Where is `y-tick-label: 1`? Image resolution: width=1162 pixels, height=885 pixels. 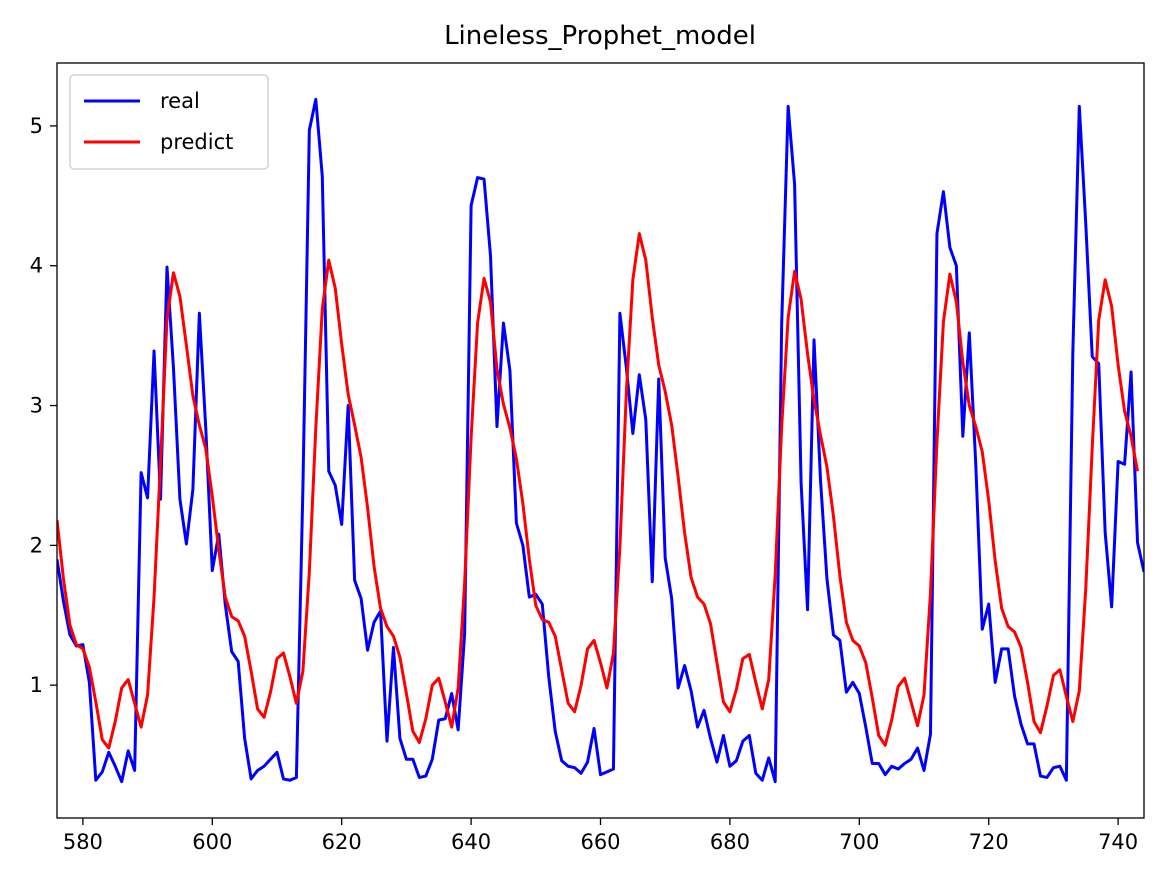
y-tick-label: 1 is located at coordinates (36, 685).